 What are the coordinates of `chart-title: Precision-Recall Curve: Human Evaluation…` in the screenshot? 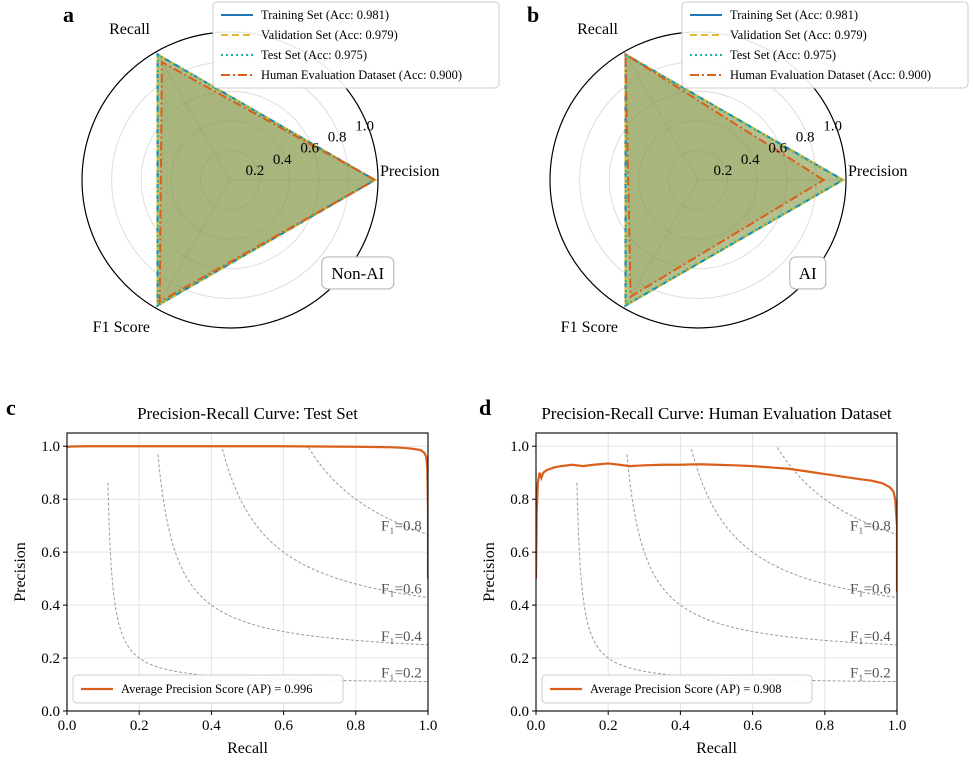 It's located at (716, 413).